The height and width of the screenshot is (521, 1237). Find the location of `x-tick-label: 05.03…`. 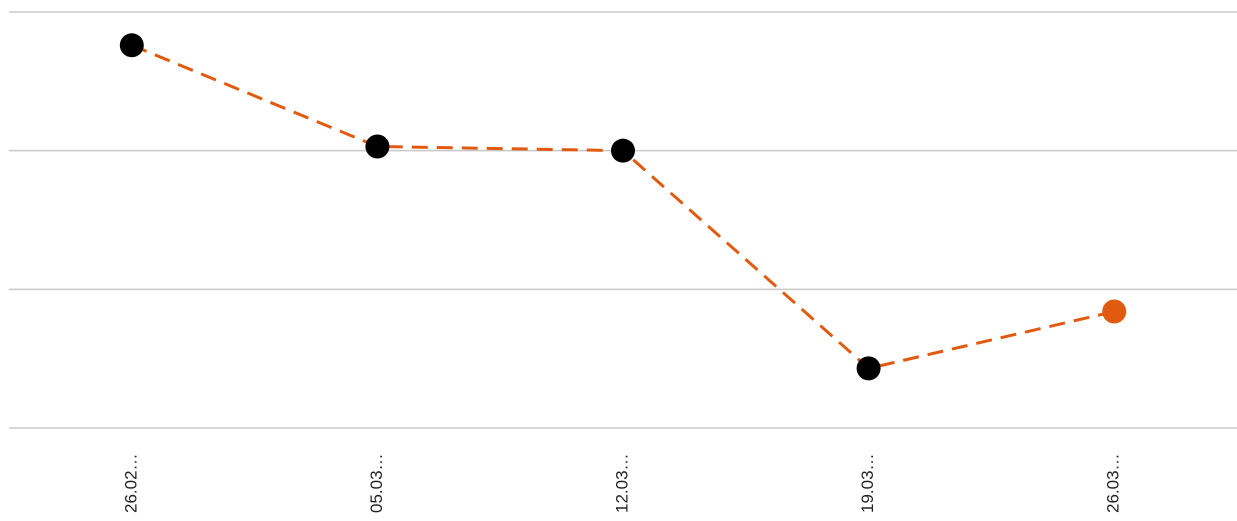

x-tick-label: 05.03… is located at coordinates (376, 483).